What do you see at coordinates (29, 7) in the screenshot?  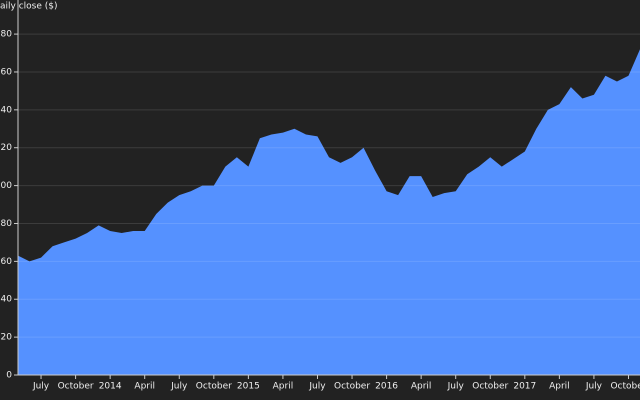 I see `y-axis-label: aily close ($)` at bounding box center [29, 7].